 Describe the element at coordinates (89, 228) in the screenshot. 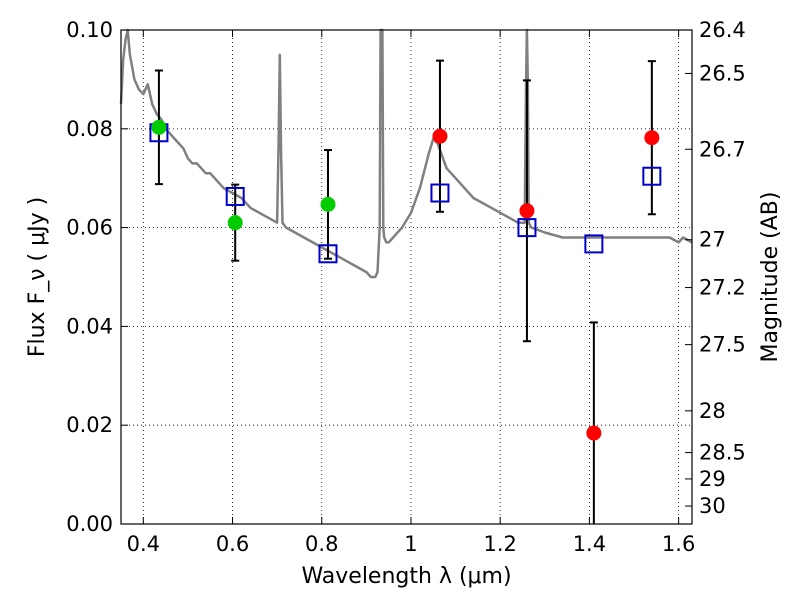

I see `y-tick-label: 0.06` at that location.